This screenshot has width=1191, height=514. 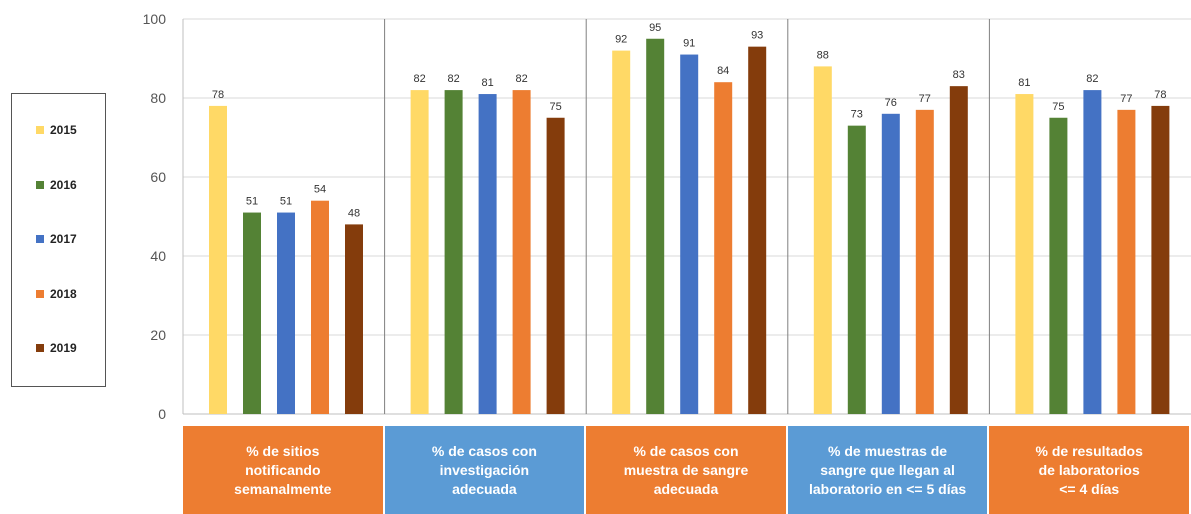 I want to click on data-label: 83, so click(x=959, y=75).